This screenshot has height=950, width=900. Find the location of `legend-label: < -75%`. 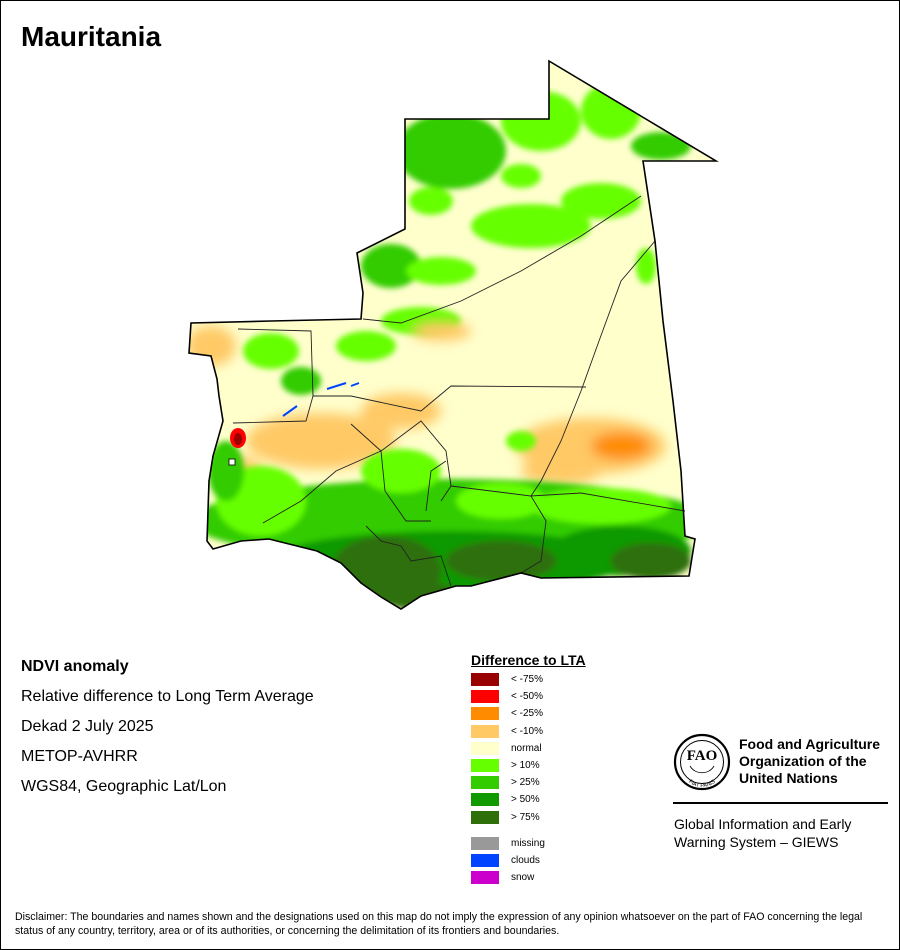

legend-label: < -75% is located at coordinates (527, 679).